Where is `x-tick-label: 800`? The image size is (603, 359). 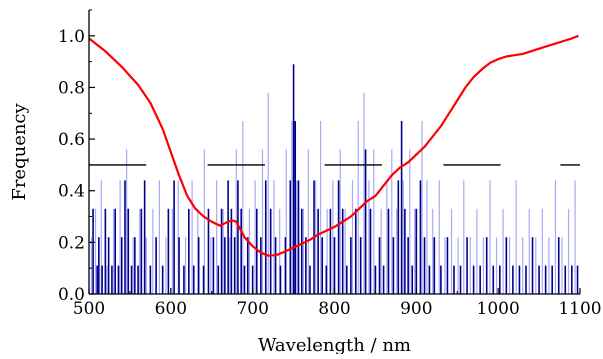
x-tick-label: 800 is located at coordinates (334, 309).